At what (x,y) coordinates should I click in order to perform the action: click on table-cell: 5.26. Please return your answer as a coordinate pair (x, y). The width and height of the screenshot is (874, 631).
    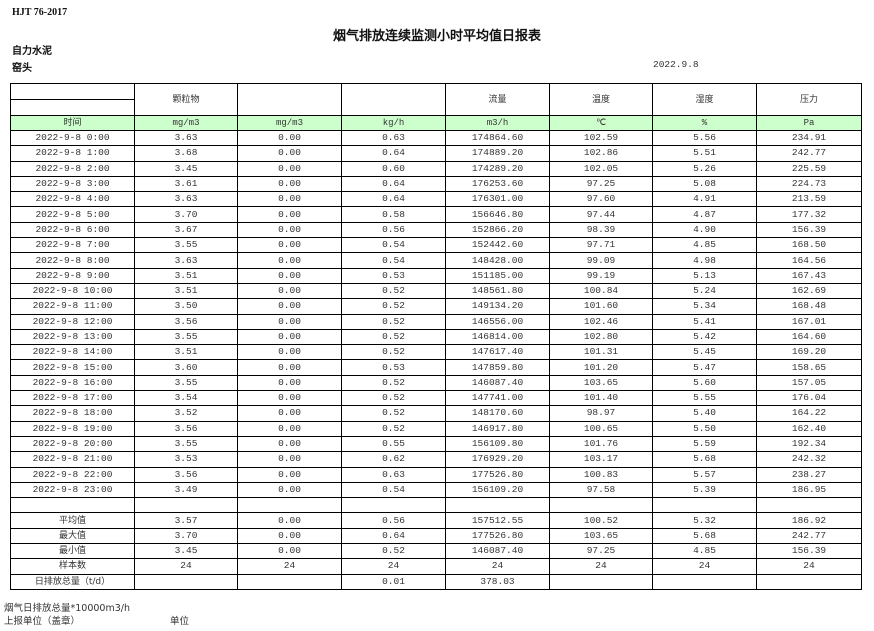
    Looking at the image, I should click on (704, 168).